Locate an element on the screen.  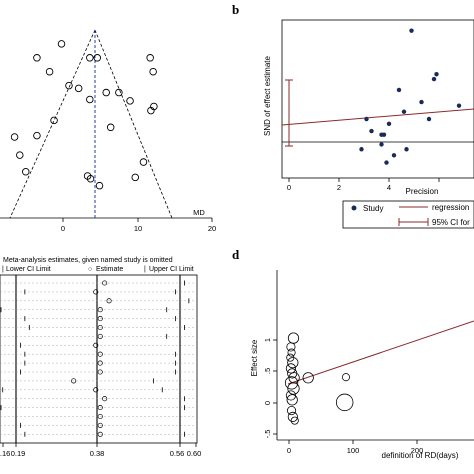
panel-d-letter: d is located at coordinates (236, 254).